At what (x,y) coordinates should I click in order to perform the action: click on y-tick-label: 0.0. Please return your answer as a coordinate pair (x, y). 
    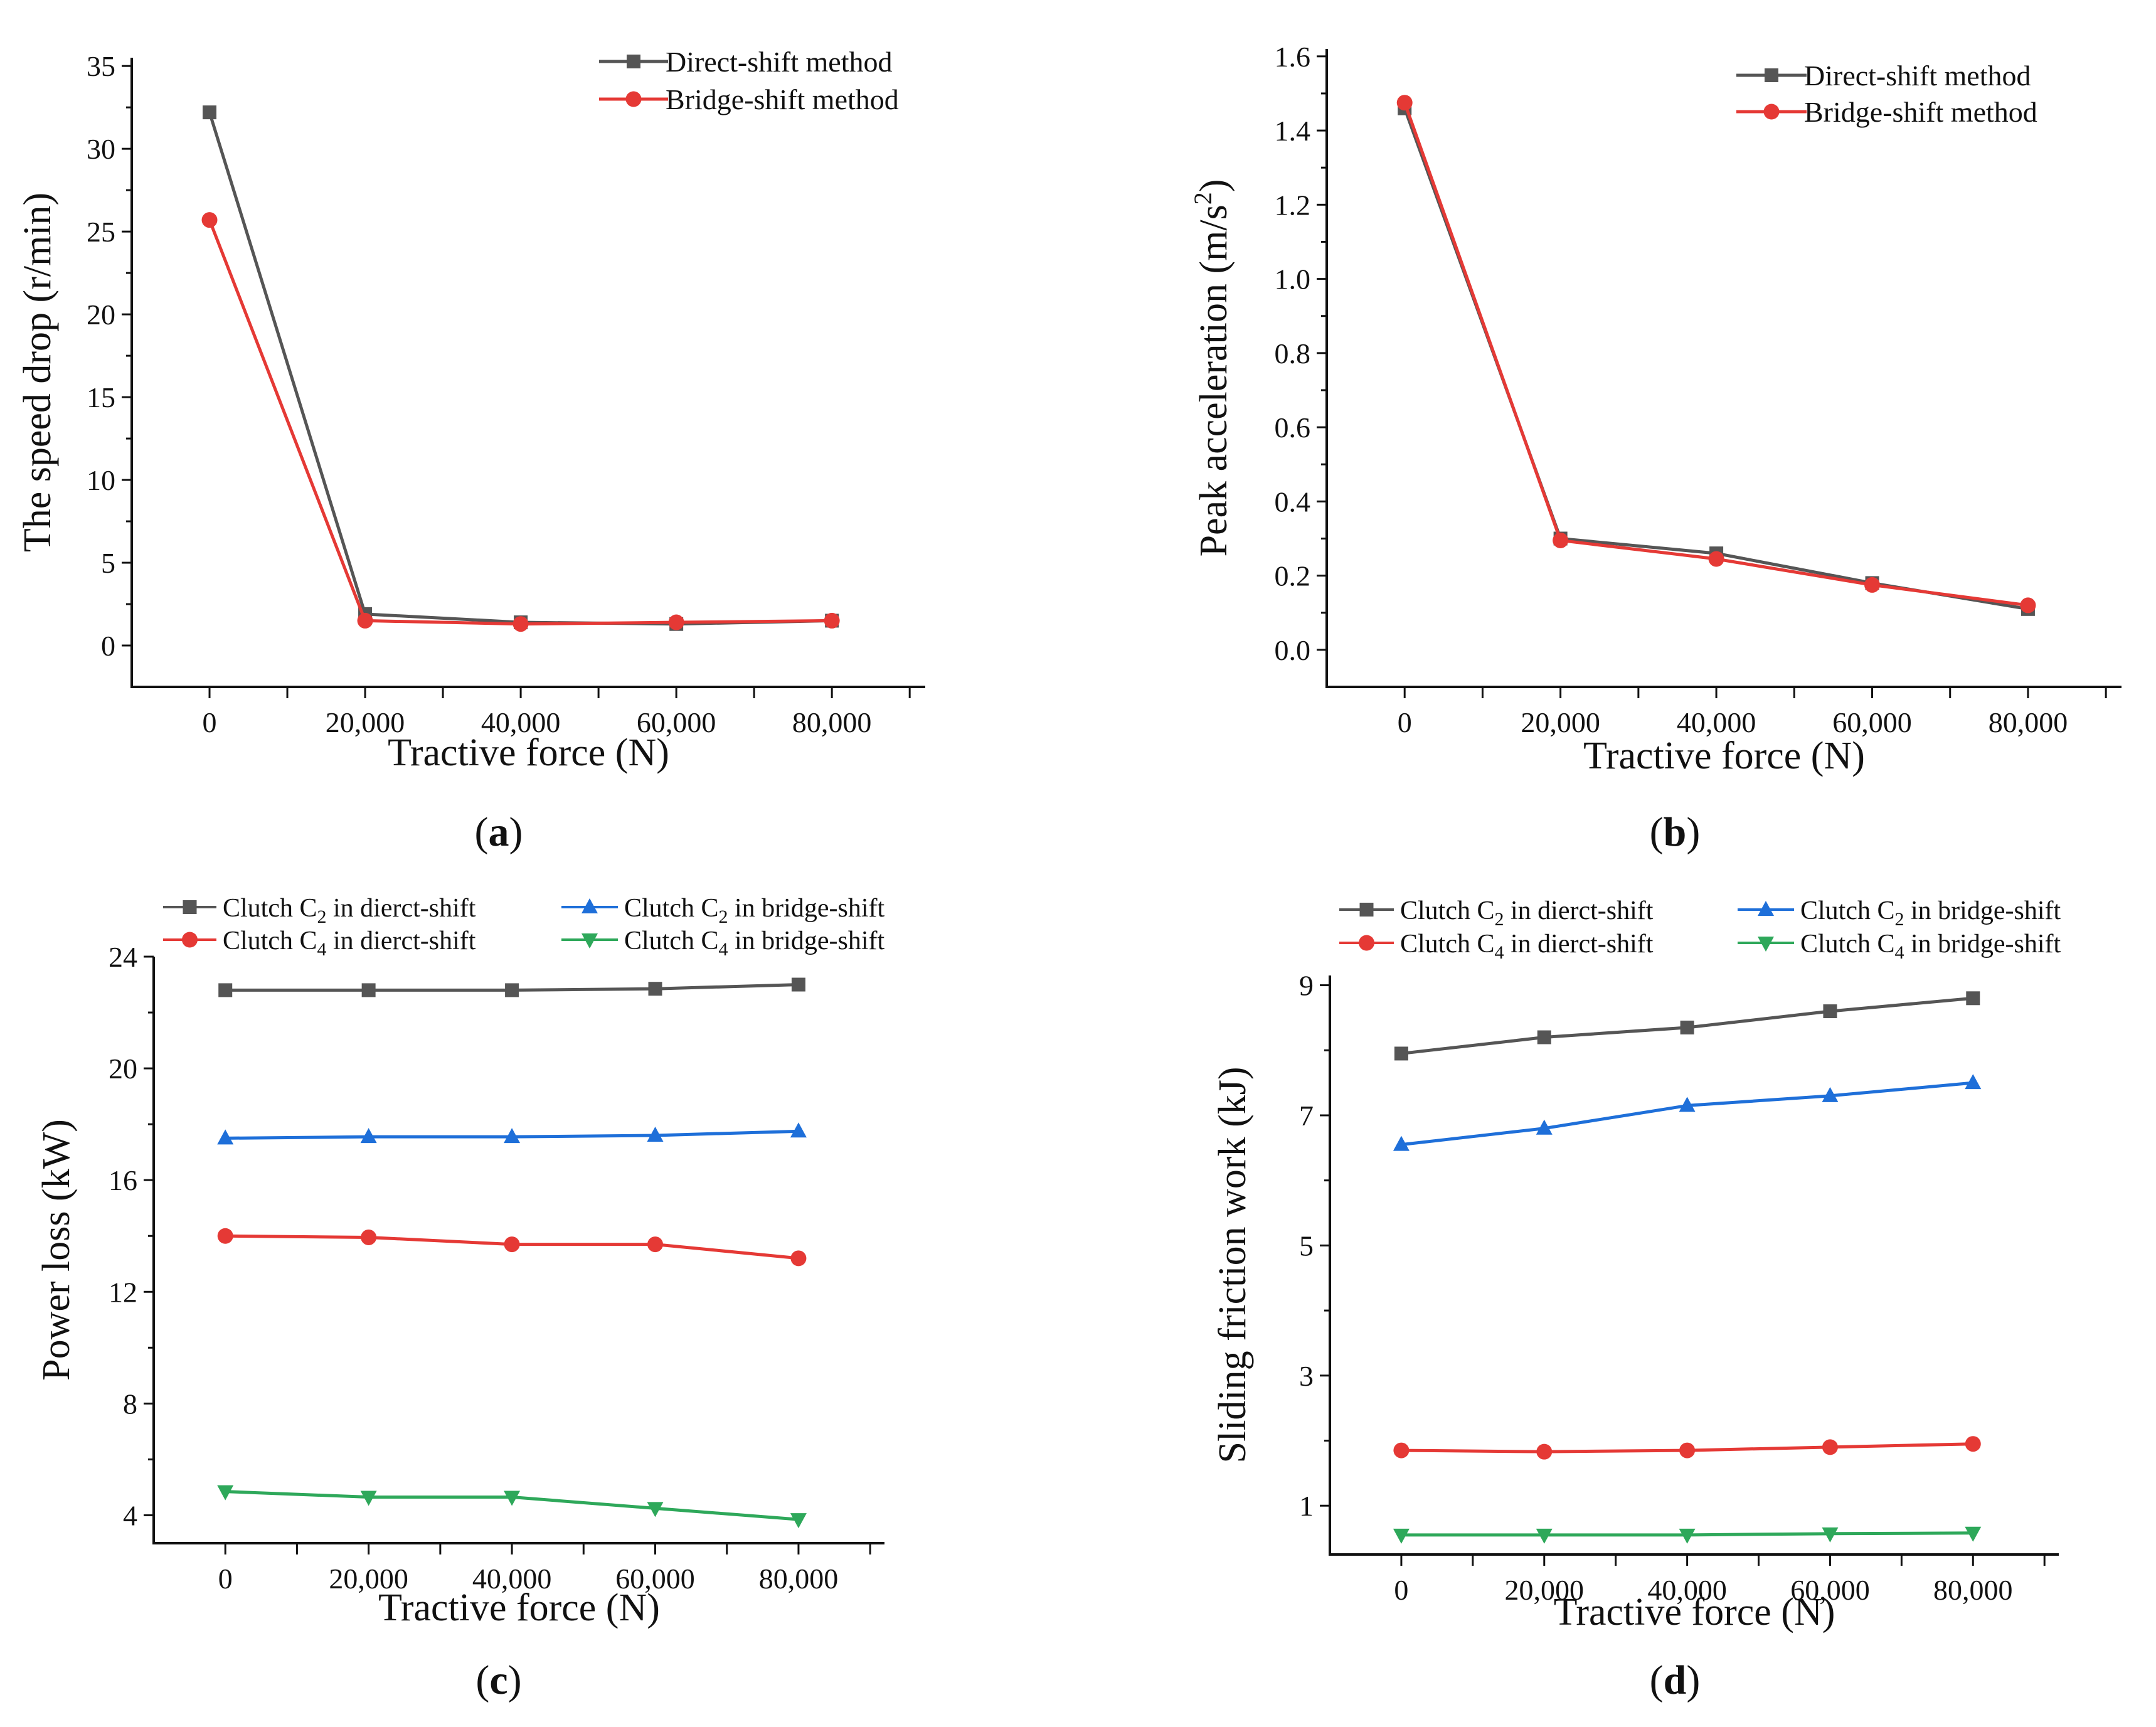
    Looking at the image, I should click on (1293, 650).